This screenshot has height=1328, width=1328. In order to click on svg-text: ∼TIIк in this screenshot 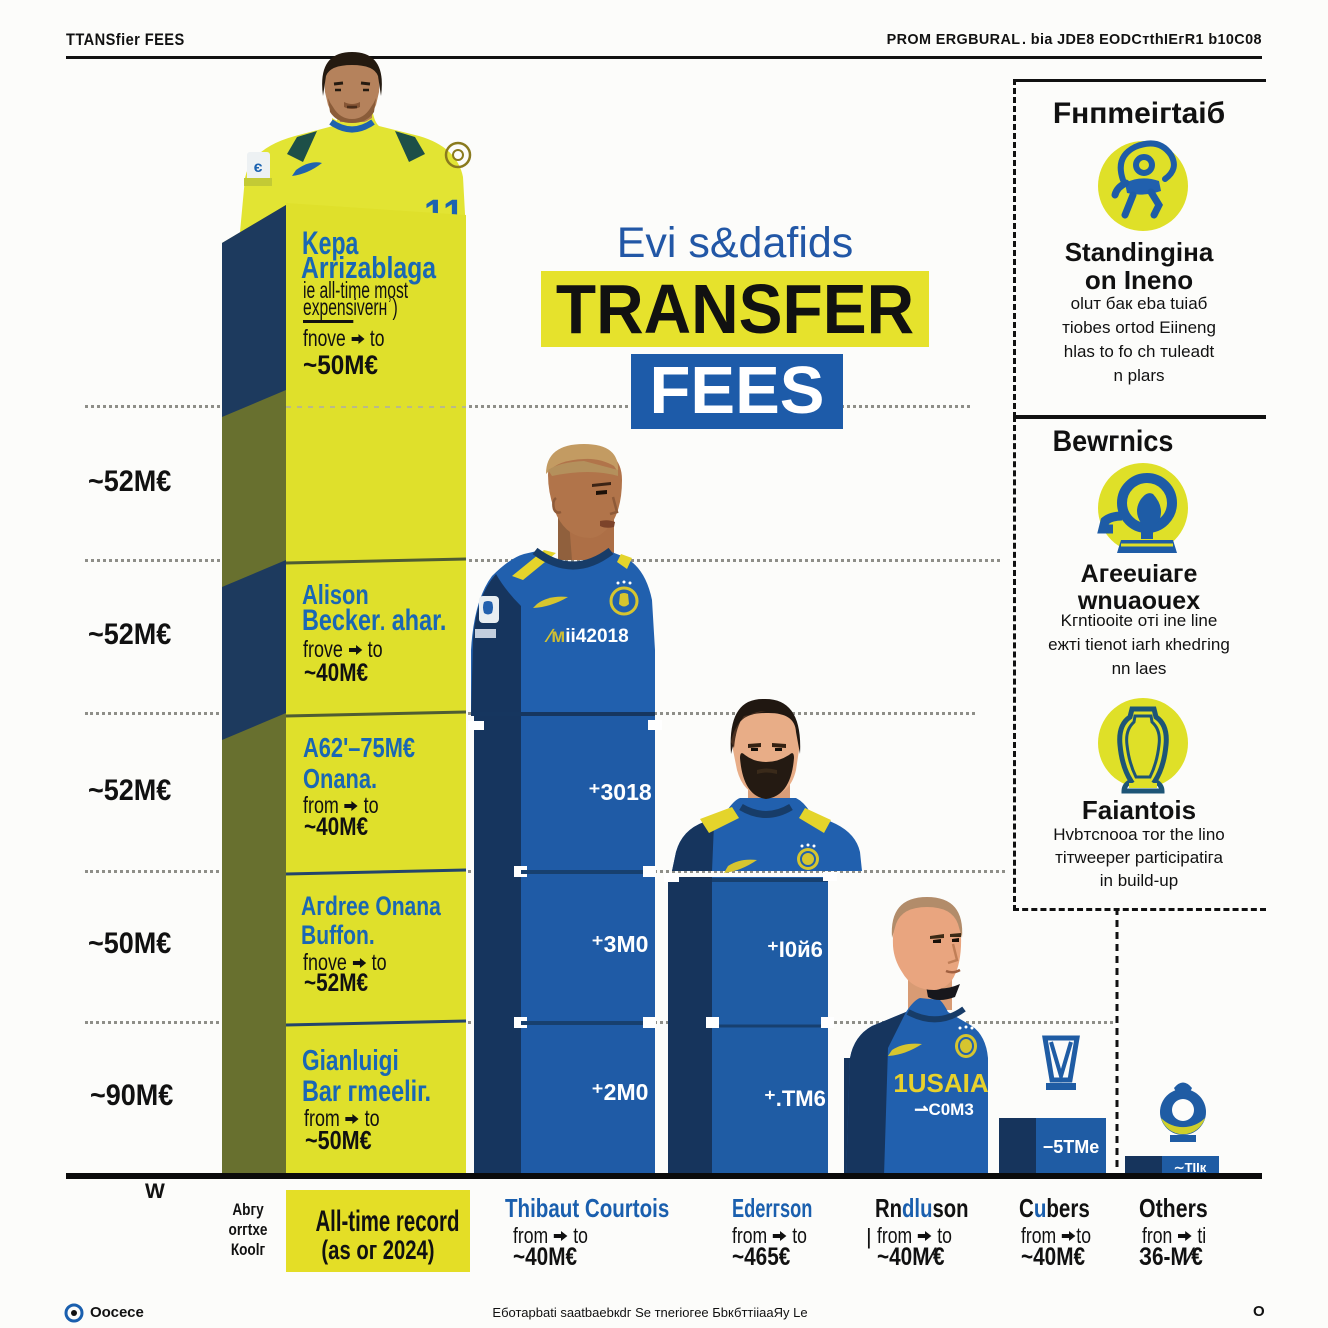, I will do `click(1190, 1167)`.